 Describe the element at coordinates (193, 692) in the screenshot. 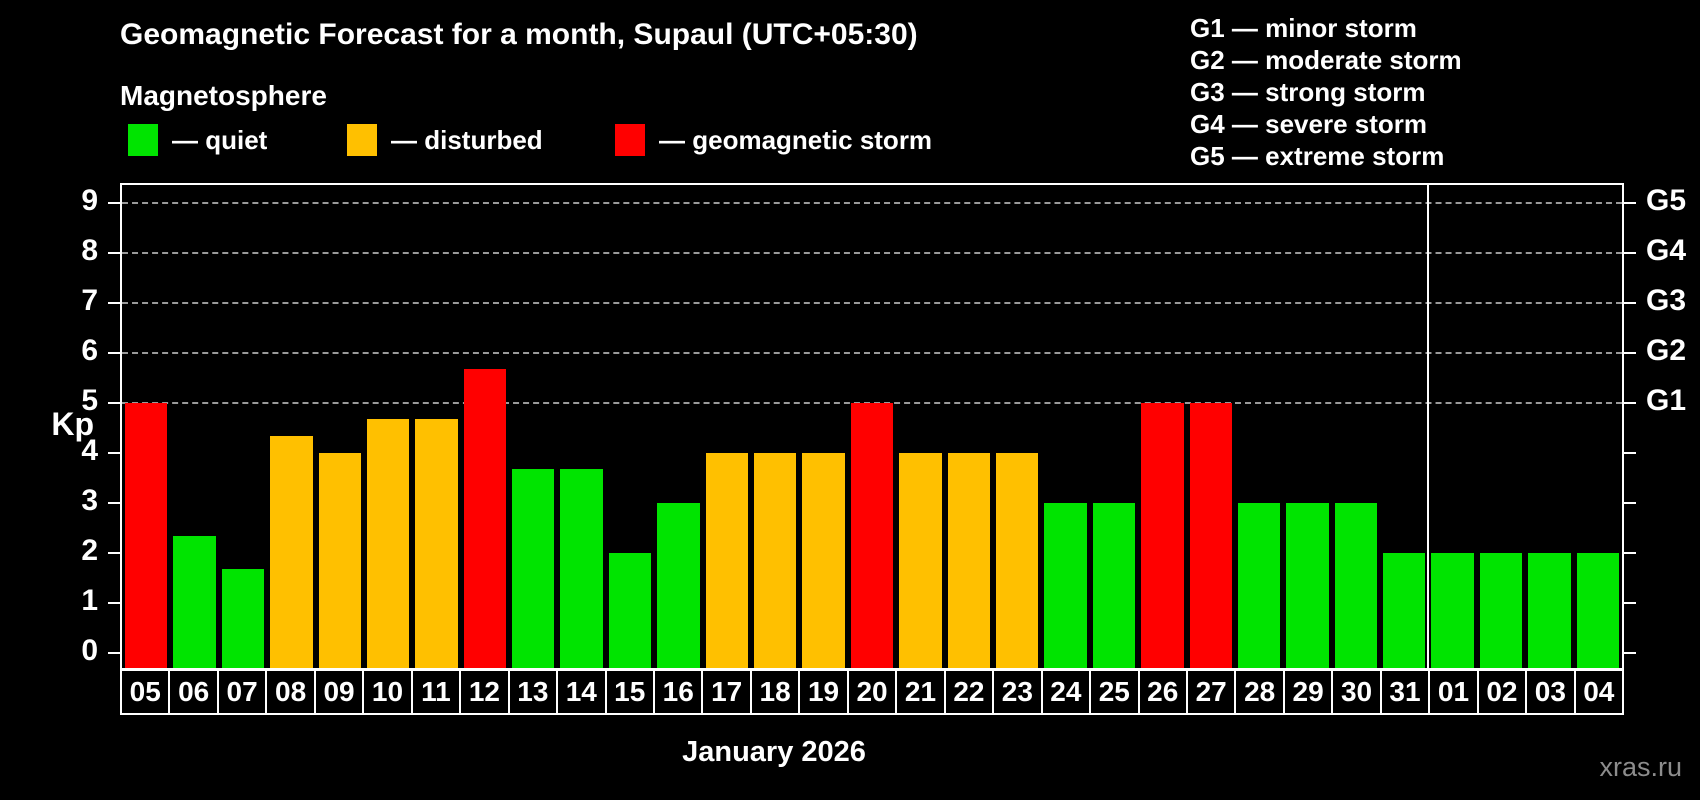

I see `date-cell-06: 06` at that location.